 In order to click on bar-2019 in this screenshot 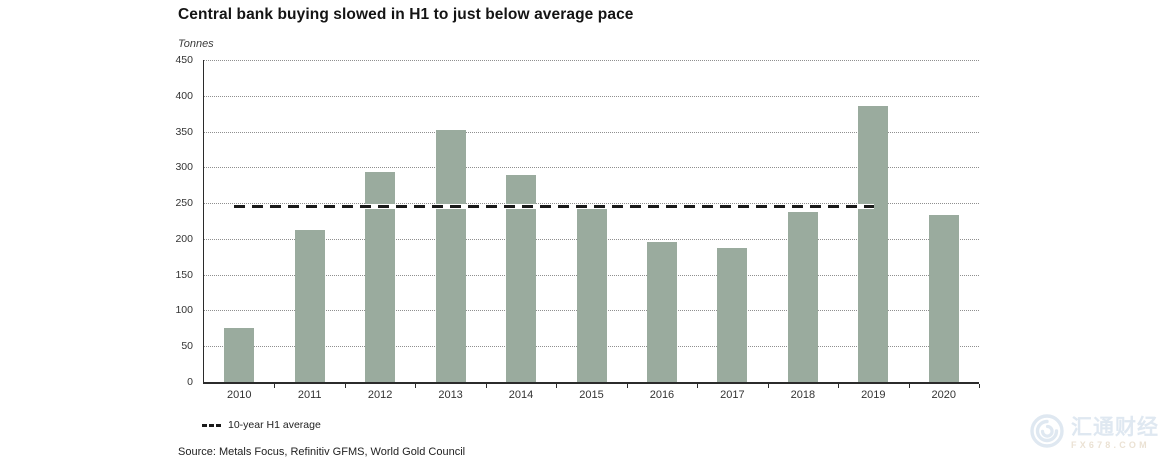, I will do `click(873, 243)`.